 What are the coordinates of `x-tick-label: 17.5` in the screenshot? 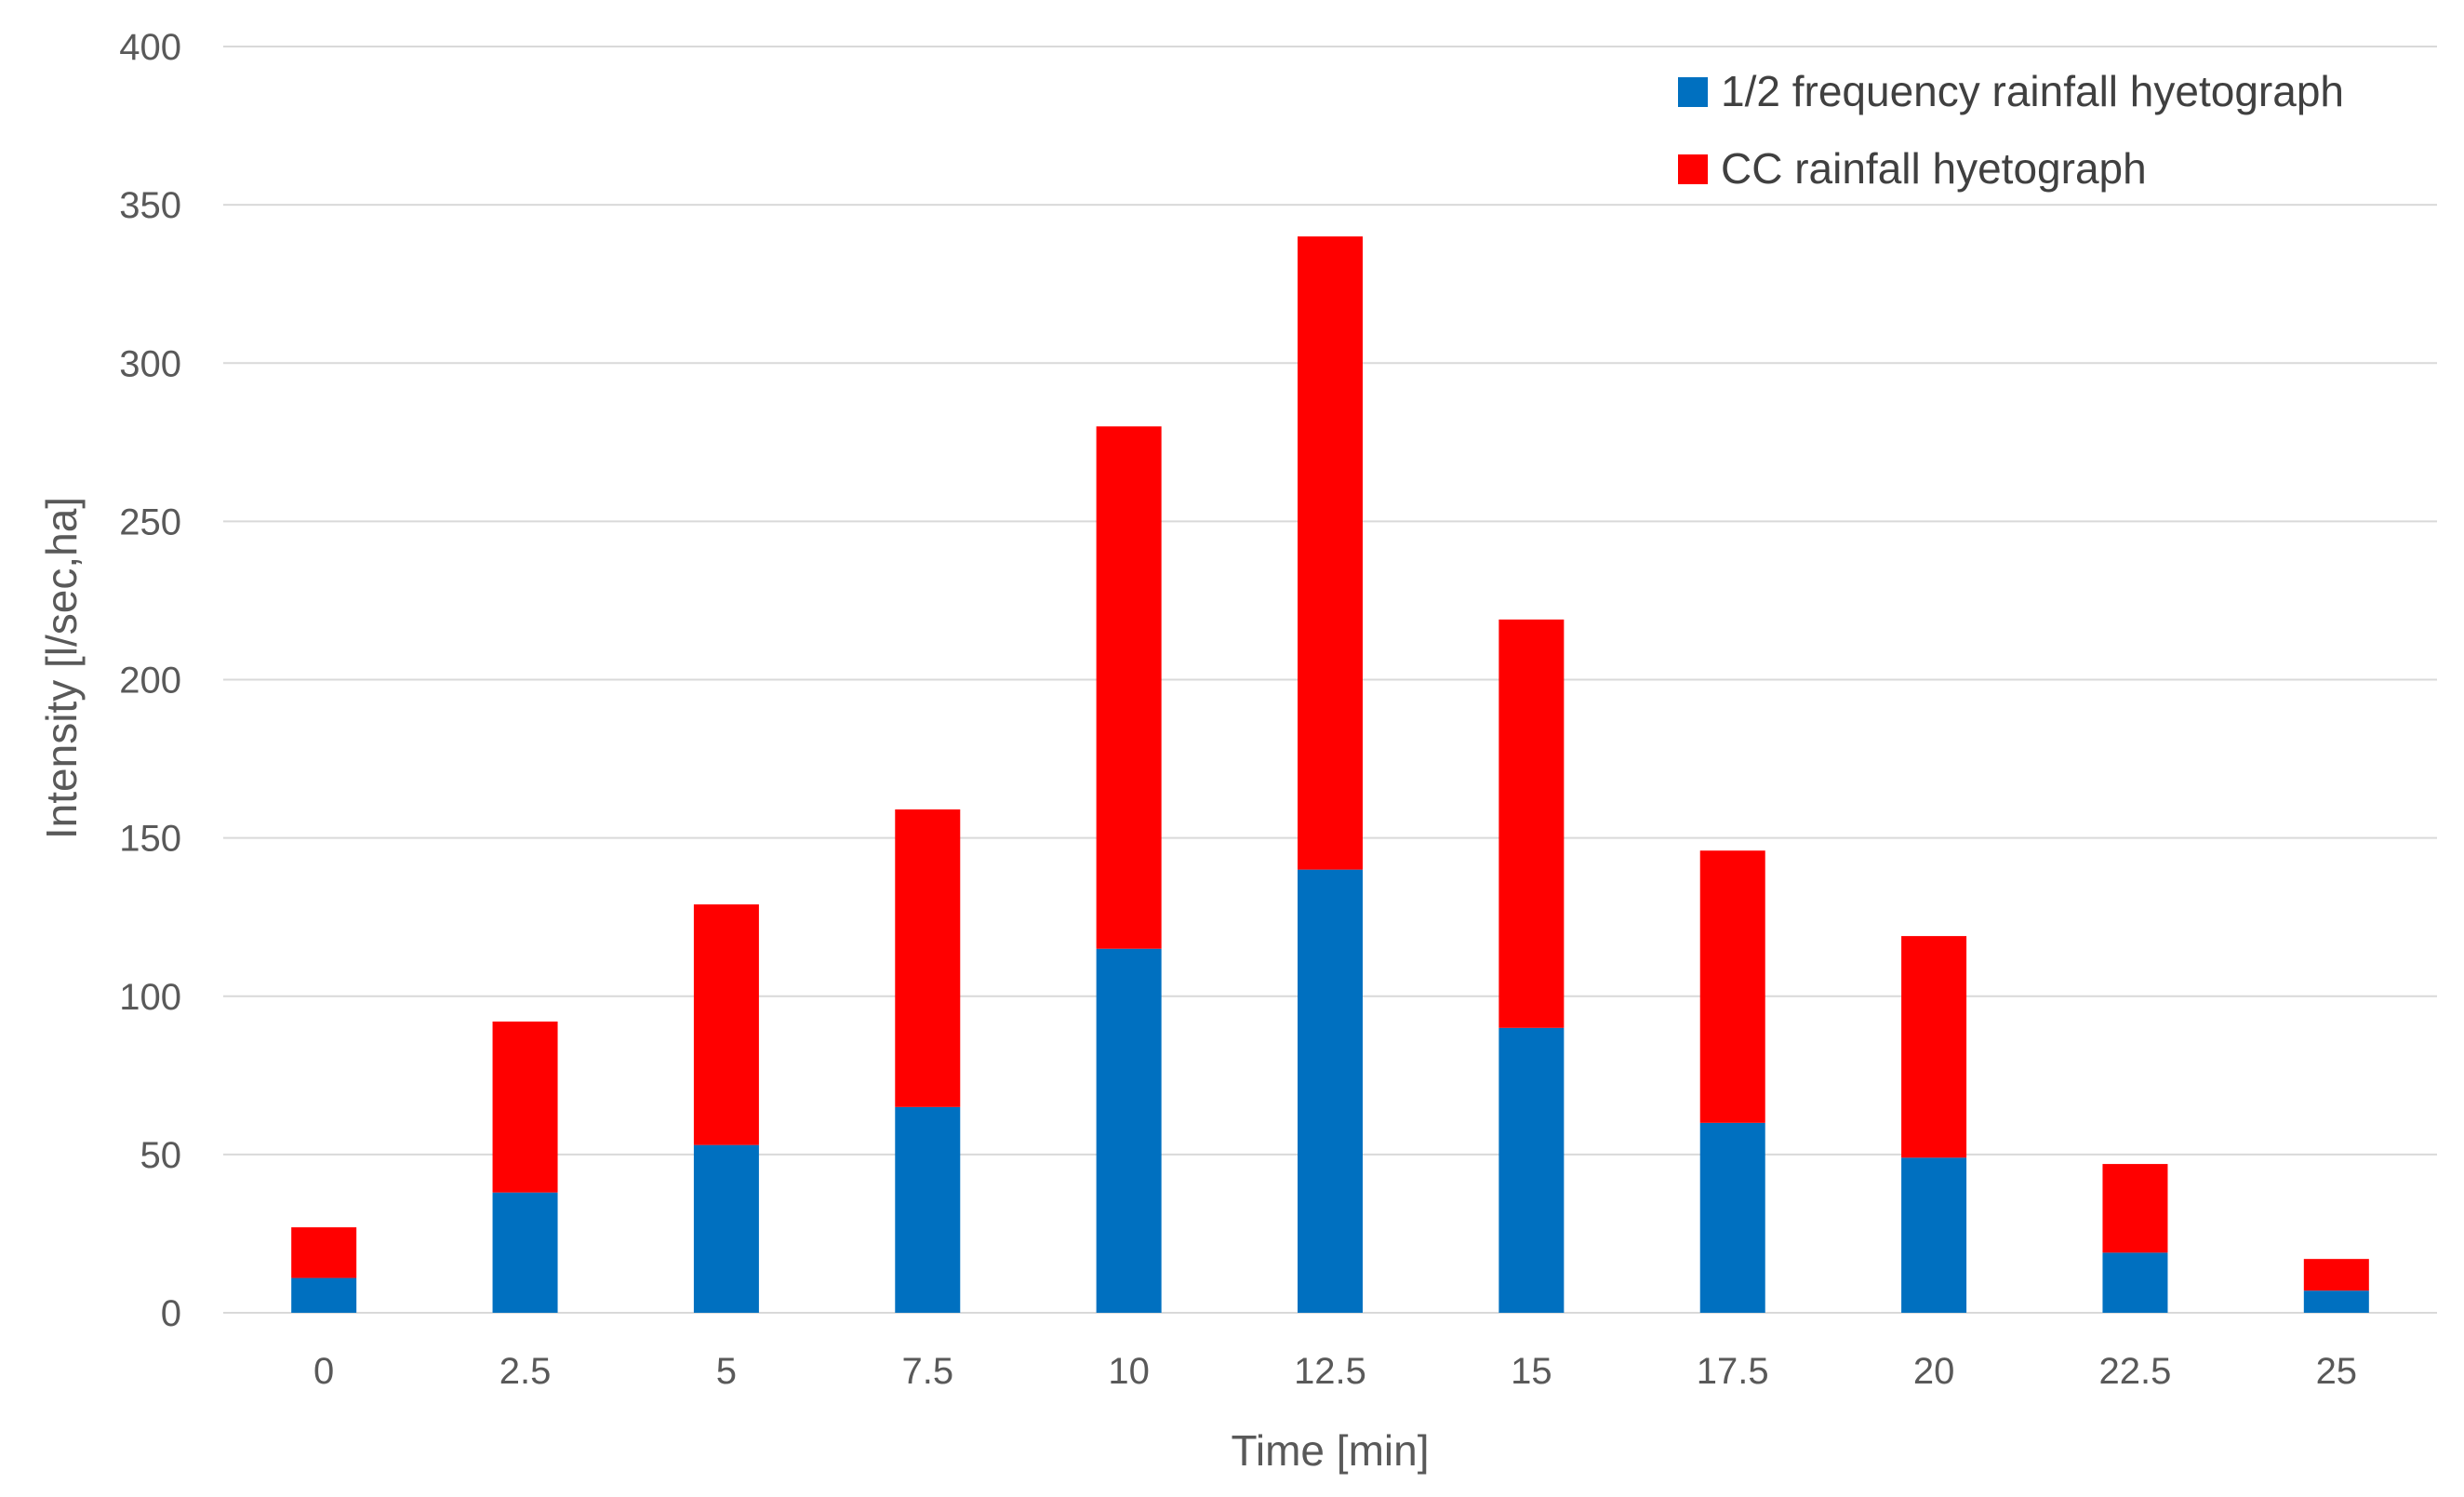 It's located at (1733, 1371).